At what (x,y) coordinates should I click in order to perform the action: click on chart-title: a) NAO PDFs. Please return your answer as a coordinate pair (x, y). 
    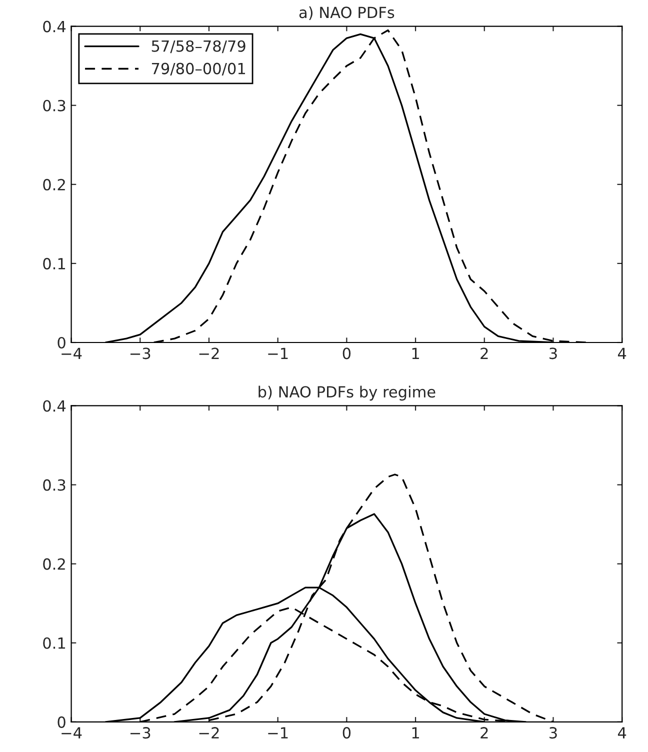
    Looking at the image, I should click on (346, 13).